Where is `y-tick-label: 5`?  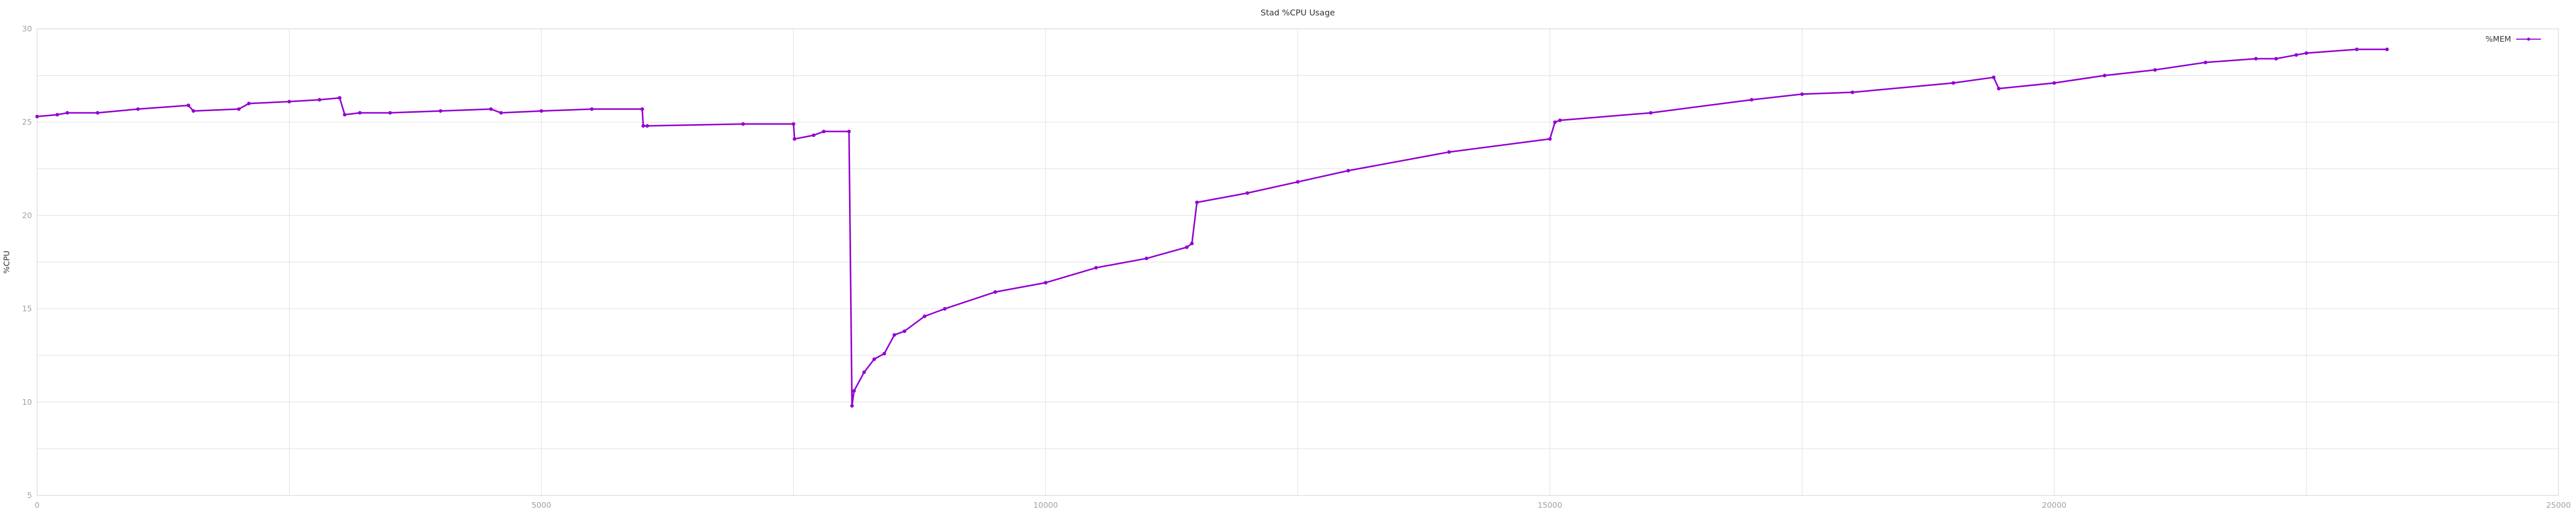 y-tick-label: 5 is located at coordinates (29, 495).